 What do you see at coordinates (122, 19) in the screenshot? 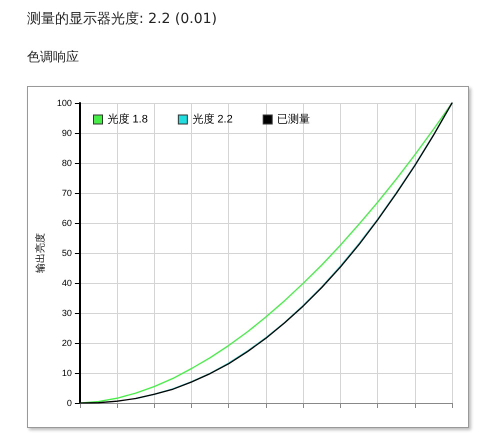
I see `chart-title: 测量的显示器光度: 2.2 (0.01)` at bounding box center [122, 19].